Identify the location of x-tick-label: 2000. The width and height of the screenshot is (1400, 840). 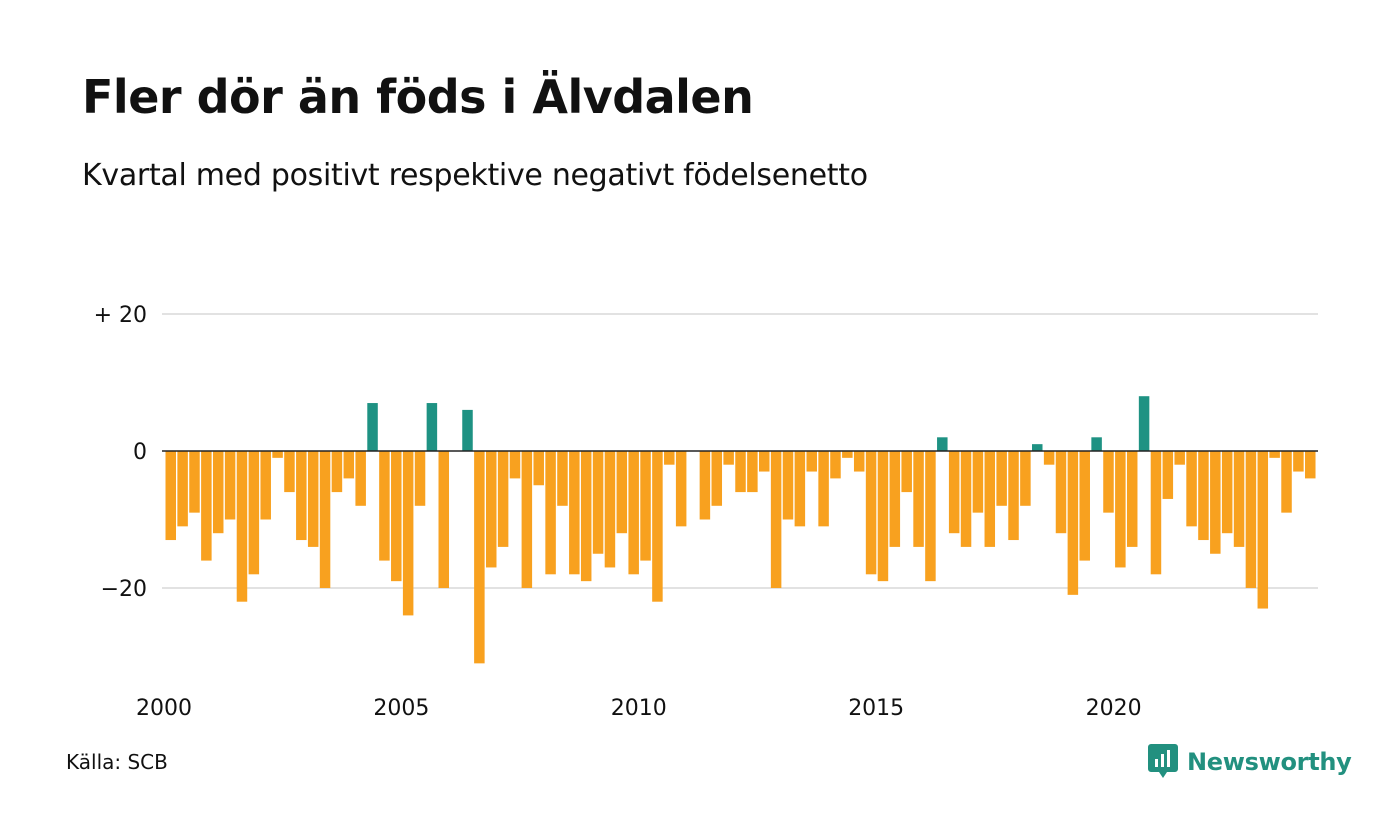
(164, 708).